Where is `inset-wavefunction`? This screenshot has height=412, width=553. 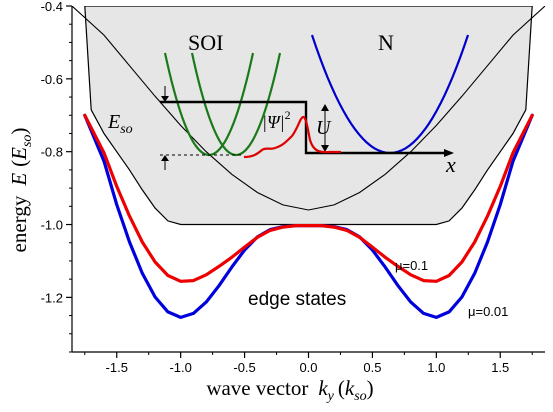 inset-wavefunction is located at coordinates (292, 137).